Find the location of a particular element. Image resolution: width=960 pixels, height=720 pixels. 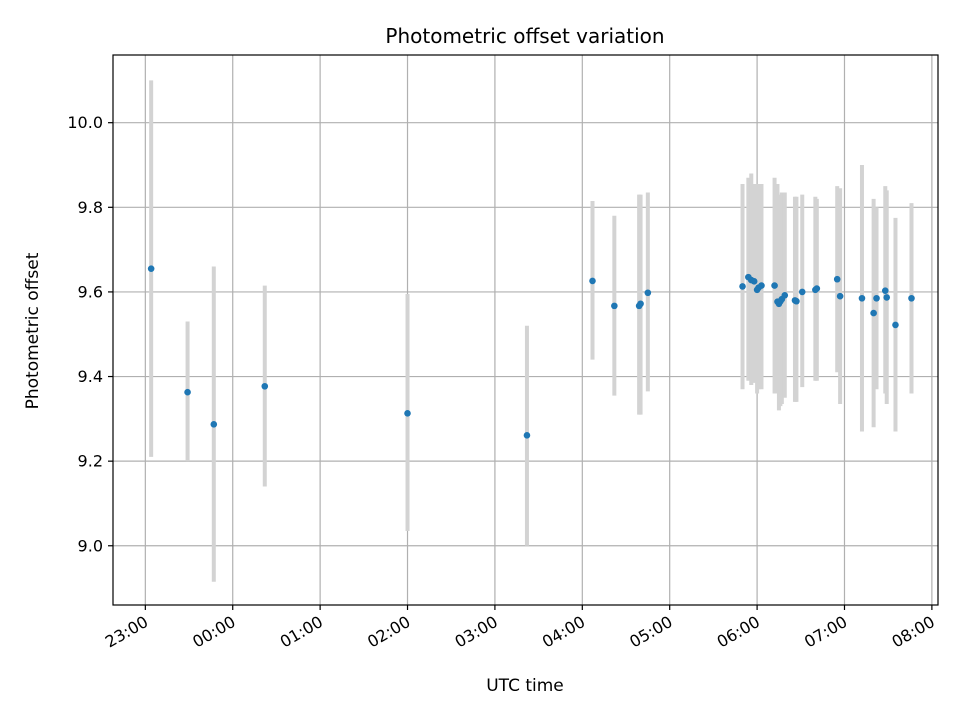

y-axis-label: Photometric offset is located at coordinates (33, 330).